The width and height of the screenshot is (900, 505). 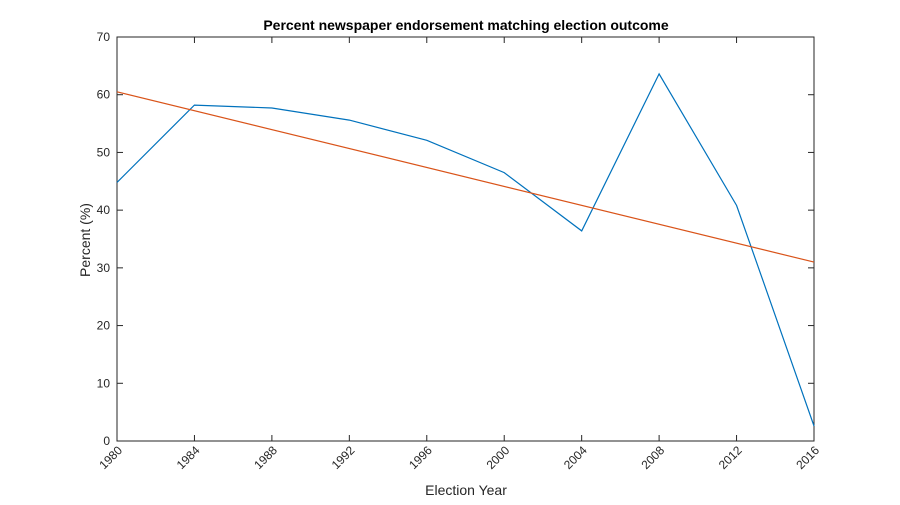 What do you see at coordinates (466, 490) in the screenshot?
I see `x-axis-title: Election Year` at bounding box center [466, 490].